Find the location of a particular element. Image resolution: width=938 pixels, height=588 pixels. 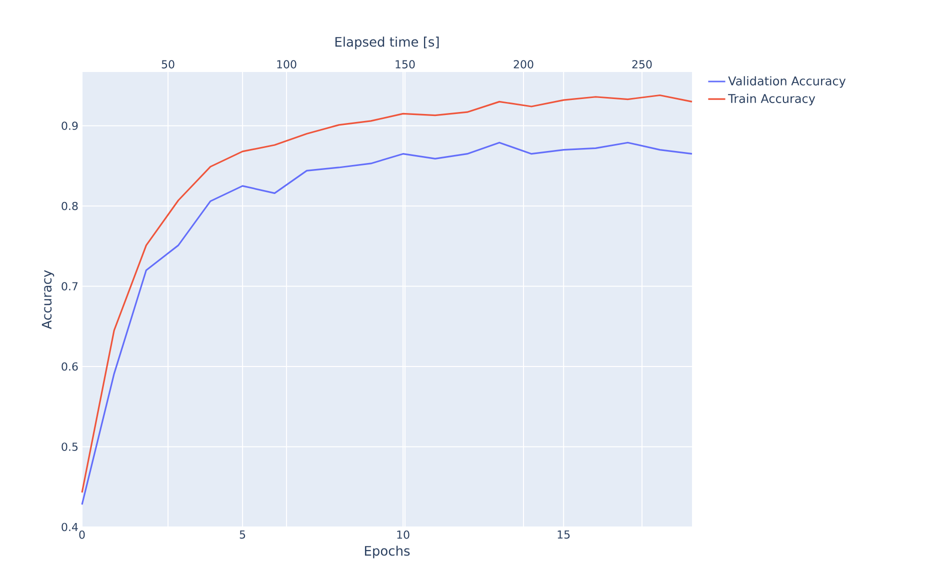

x-tick-label: 5 is located at coordinates (243, 534).